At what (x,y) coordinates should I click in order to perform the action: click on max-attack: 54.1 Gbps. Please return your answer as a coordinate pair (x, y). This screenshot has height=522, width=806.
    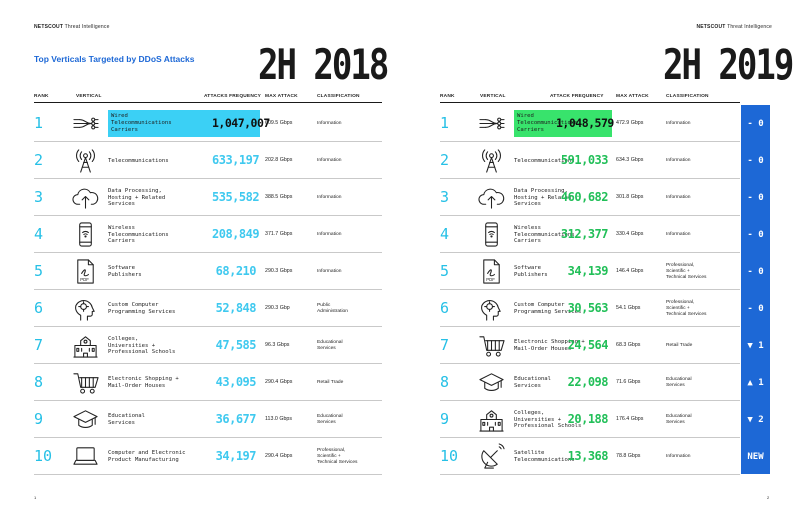
    Looking at the image, I should click on (628, 308).